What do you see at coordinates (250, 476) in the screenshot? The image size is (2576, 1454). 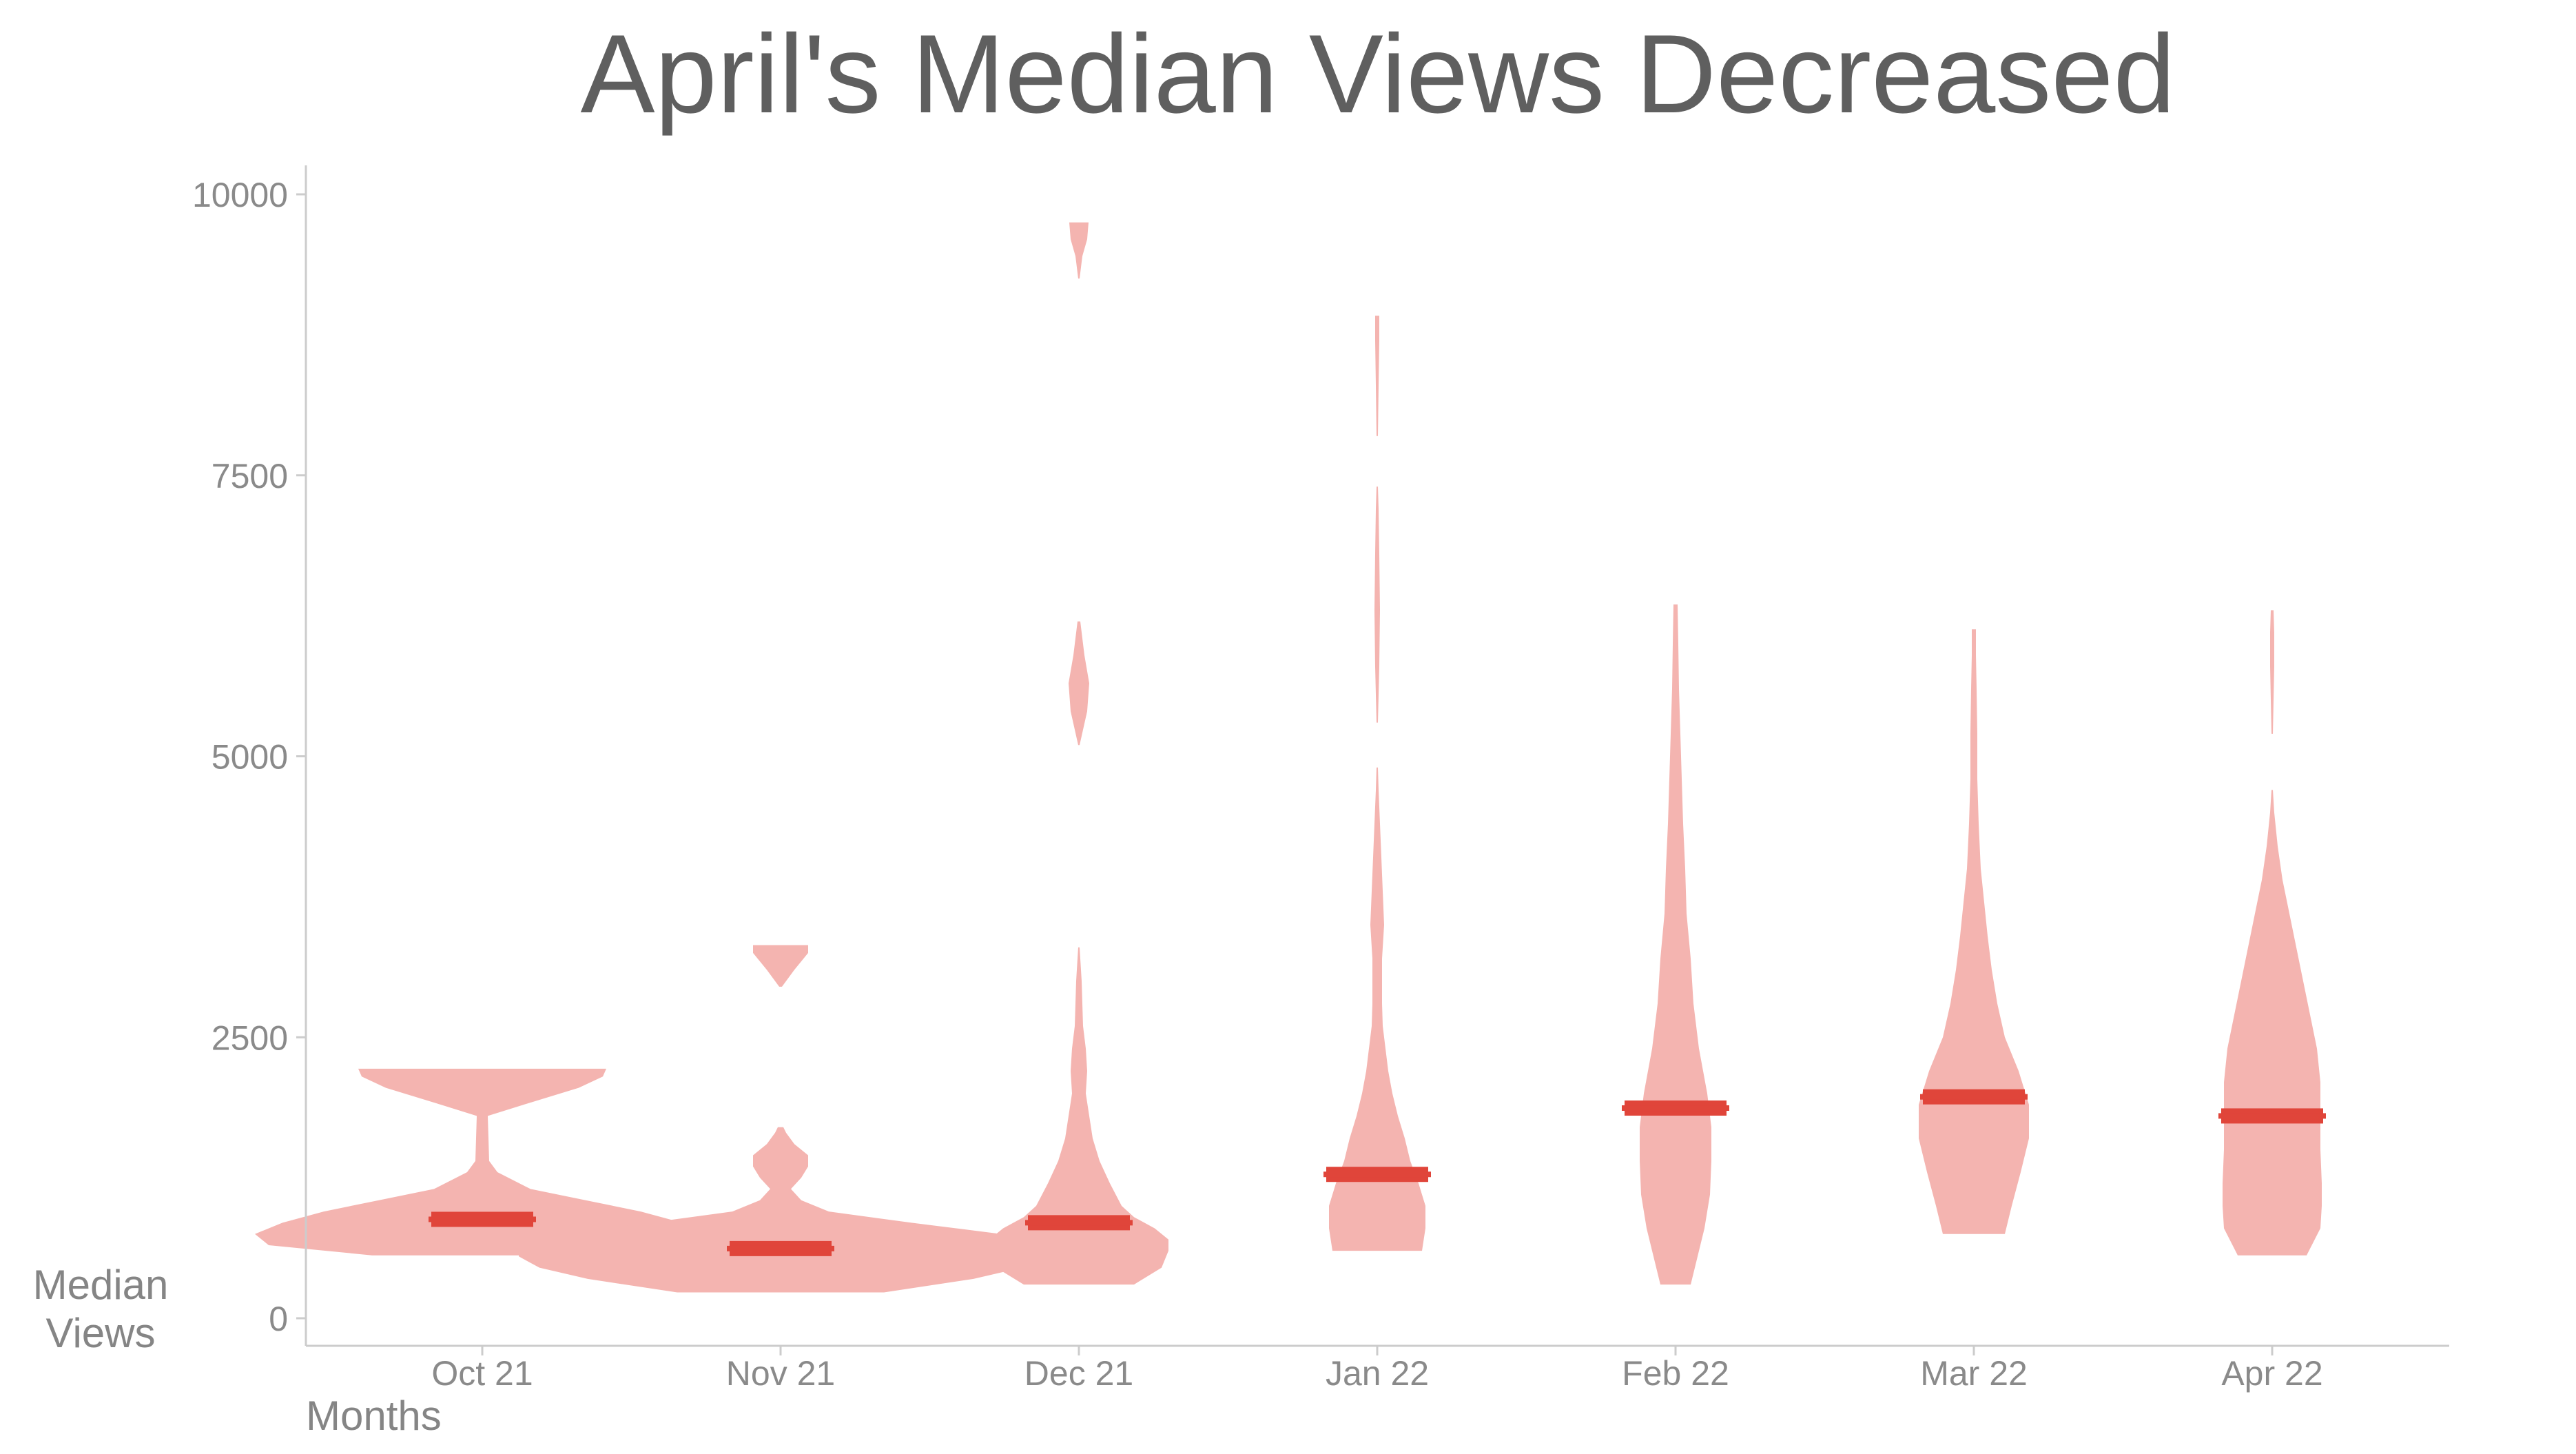 I see `y-tick-label: 7500` at bounding box center [250, 476].